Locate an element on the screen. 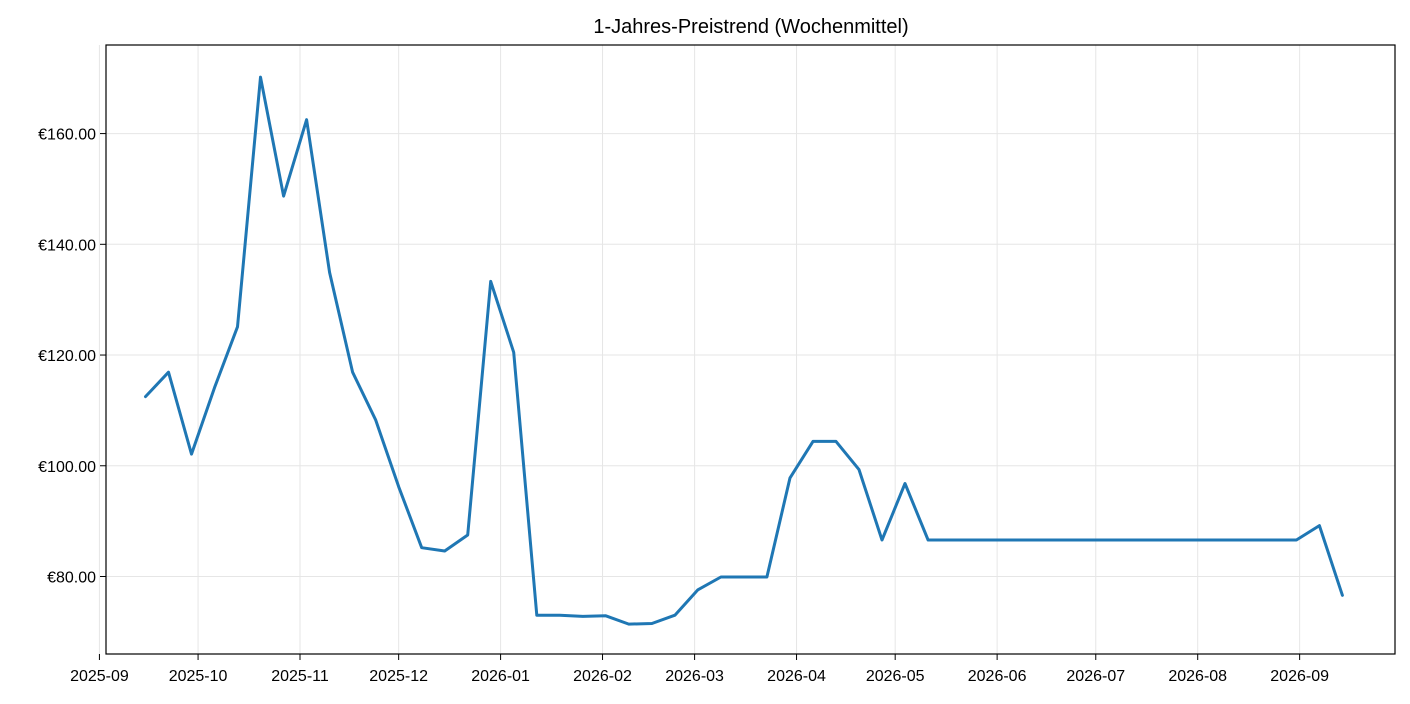 This screenshot has height=704, width=1410. x-tick-label: 2026-06 is located at coordinates (997, 676).